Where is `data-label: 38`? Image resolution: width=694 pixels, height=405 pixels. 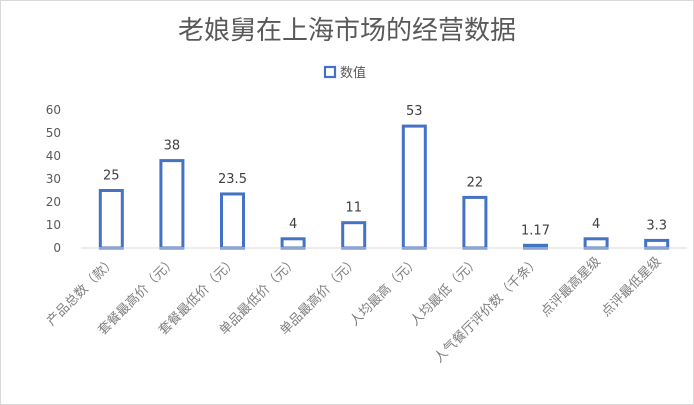
data-label: 38 is located at coordinates (172, 146).